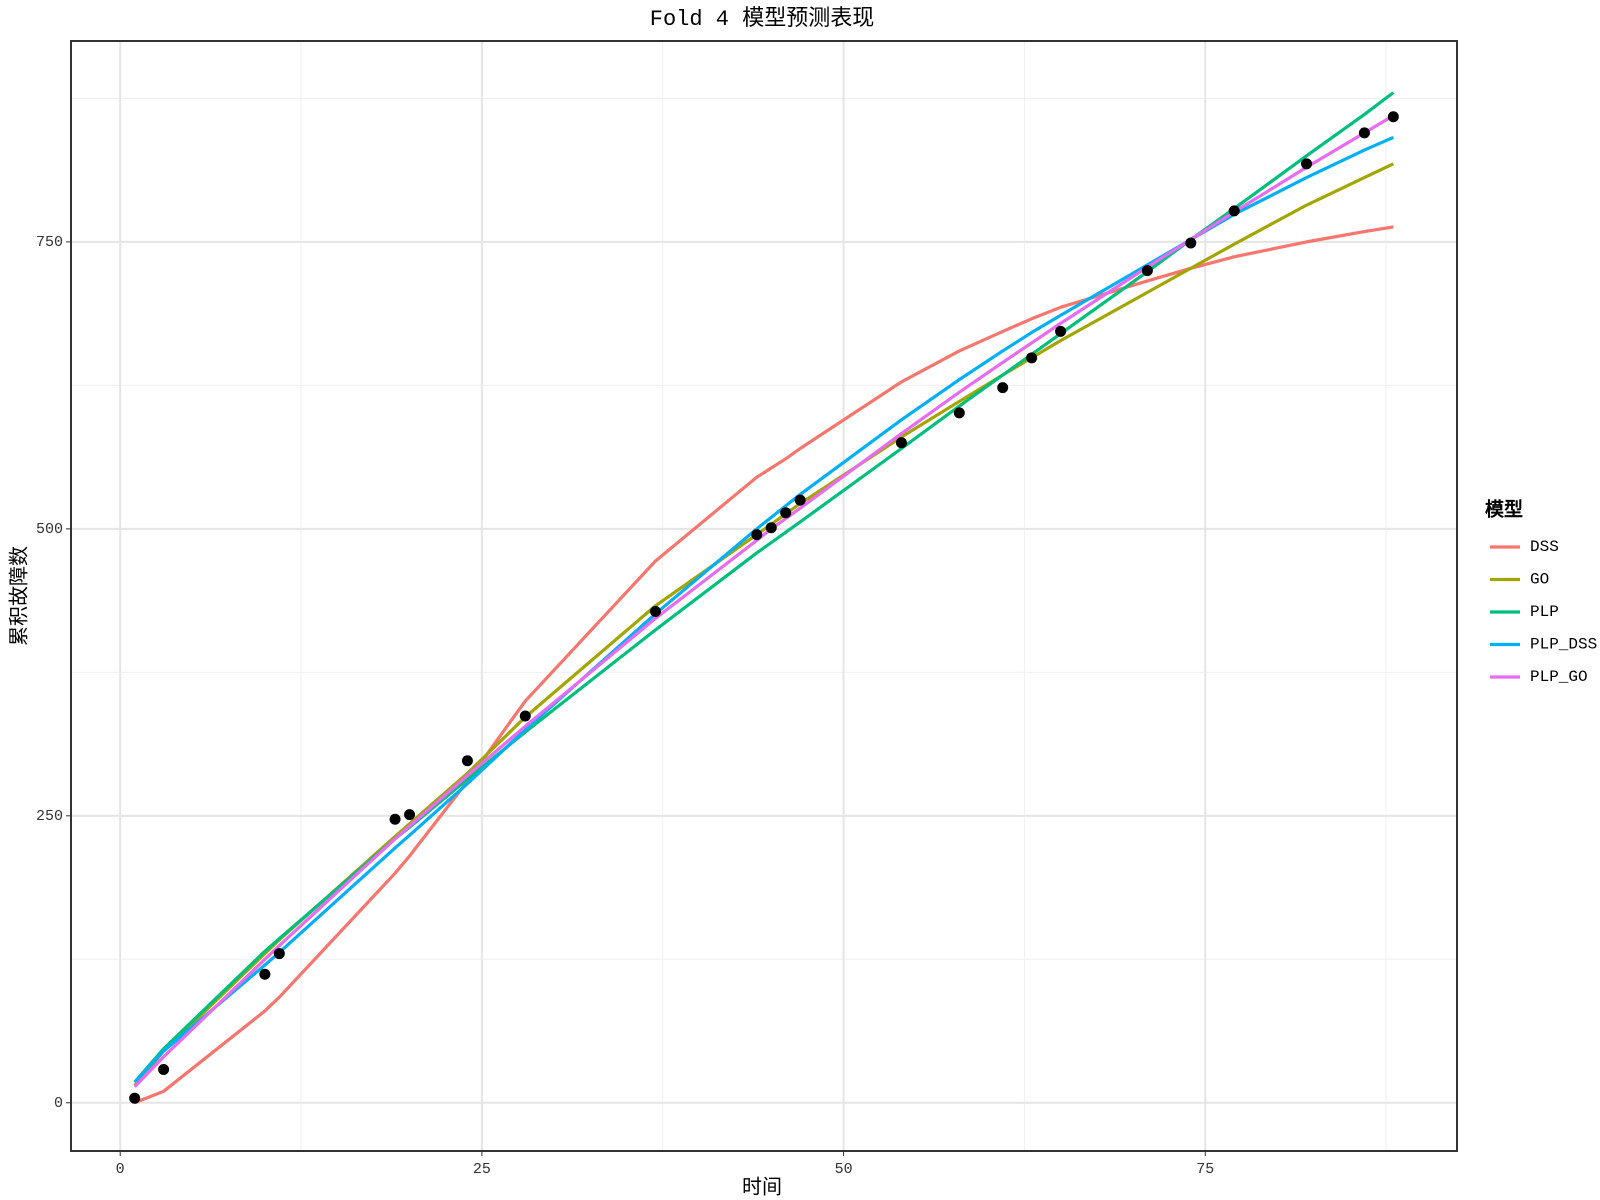  Describe the element at coordinates (49, 816) in the screenshot. I see `y-tick-label: 250` at that location.